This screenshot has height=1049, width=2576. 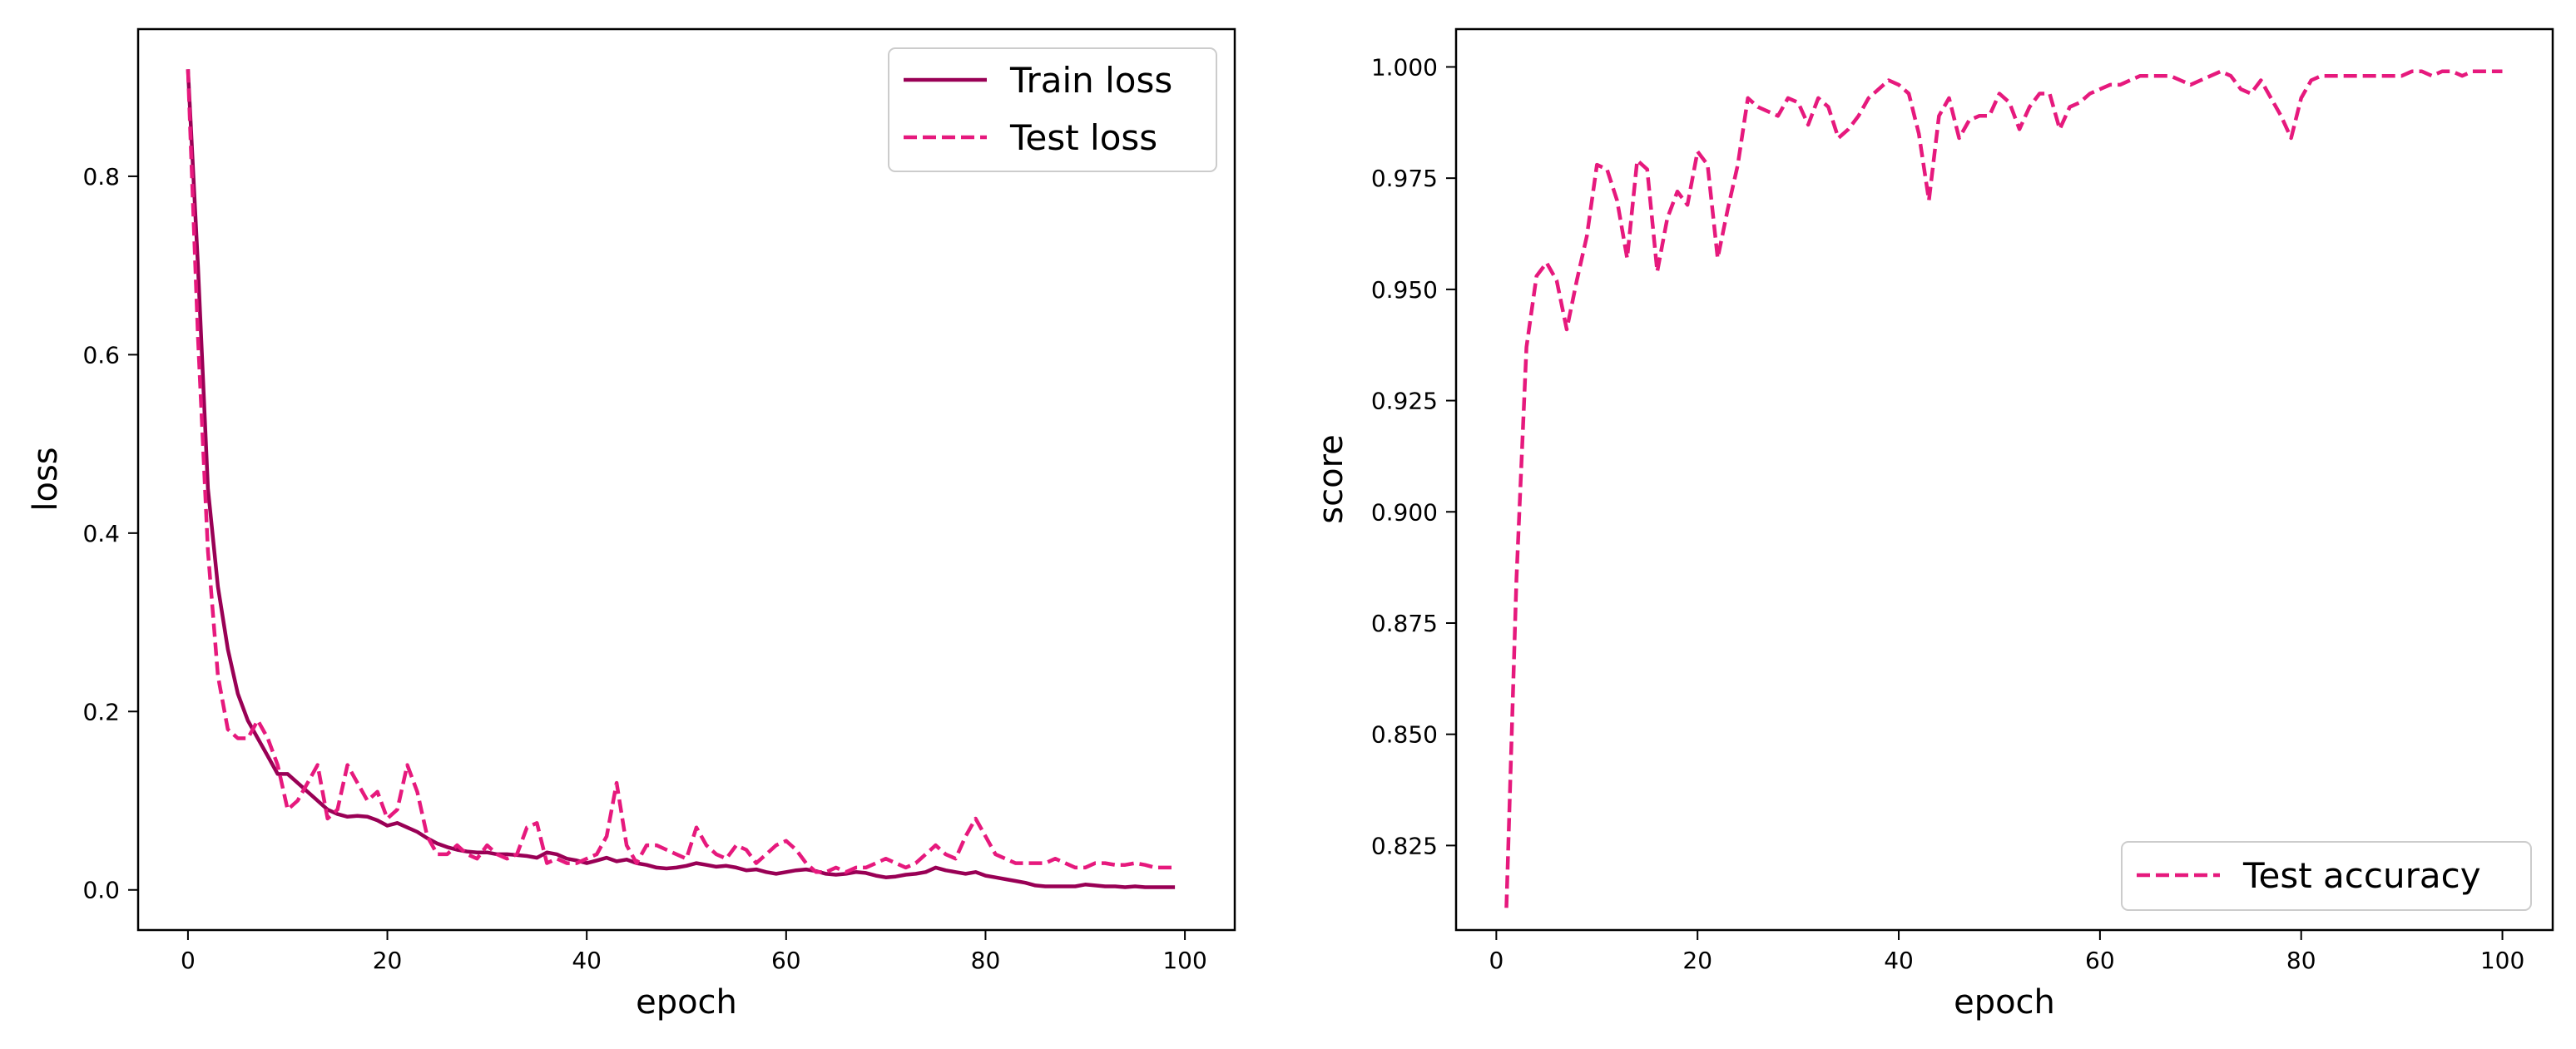 I want to click on accuracy-x-ticks: 0 20 40 60 80 100, so click(x=2006, y=952).